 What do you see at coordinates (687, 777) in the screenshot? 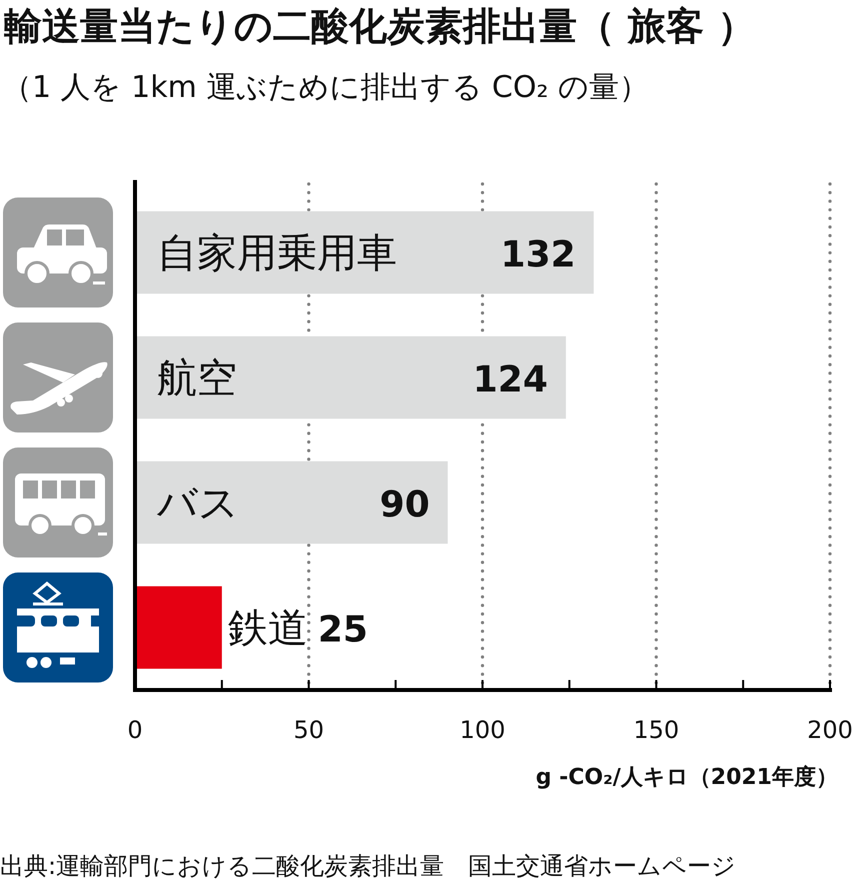
I see `xlabel: g -CO₂/人キロ（2021年度）` at bounding box center [687, 777].